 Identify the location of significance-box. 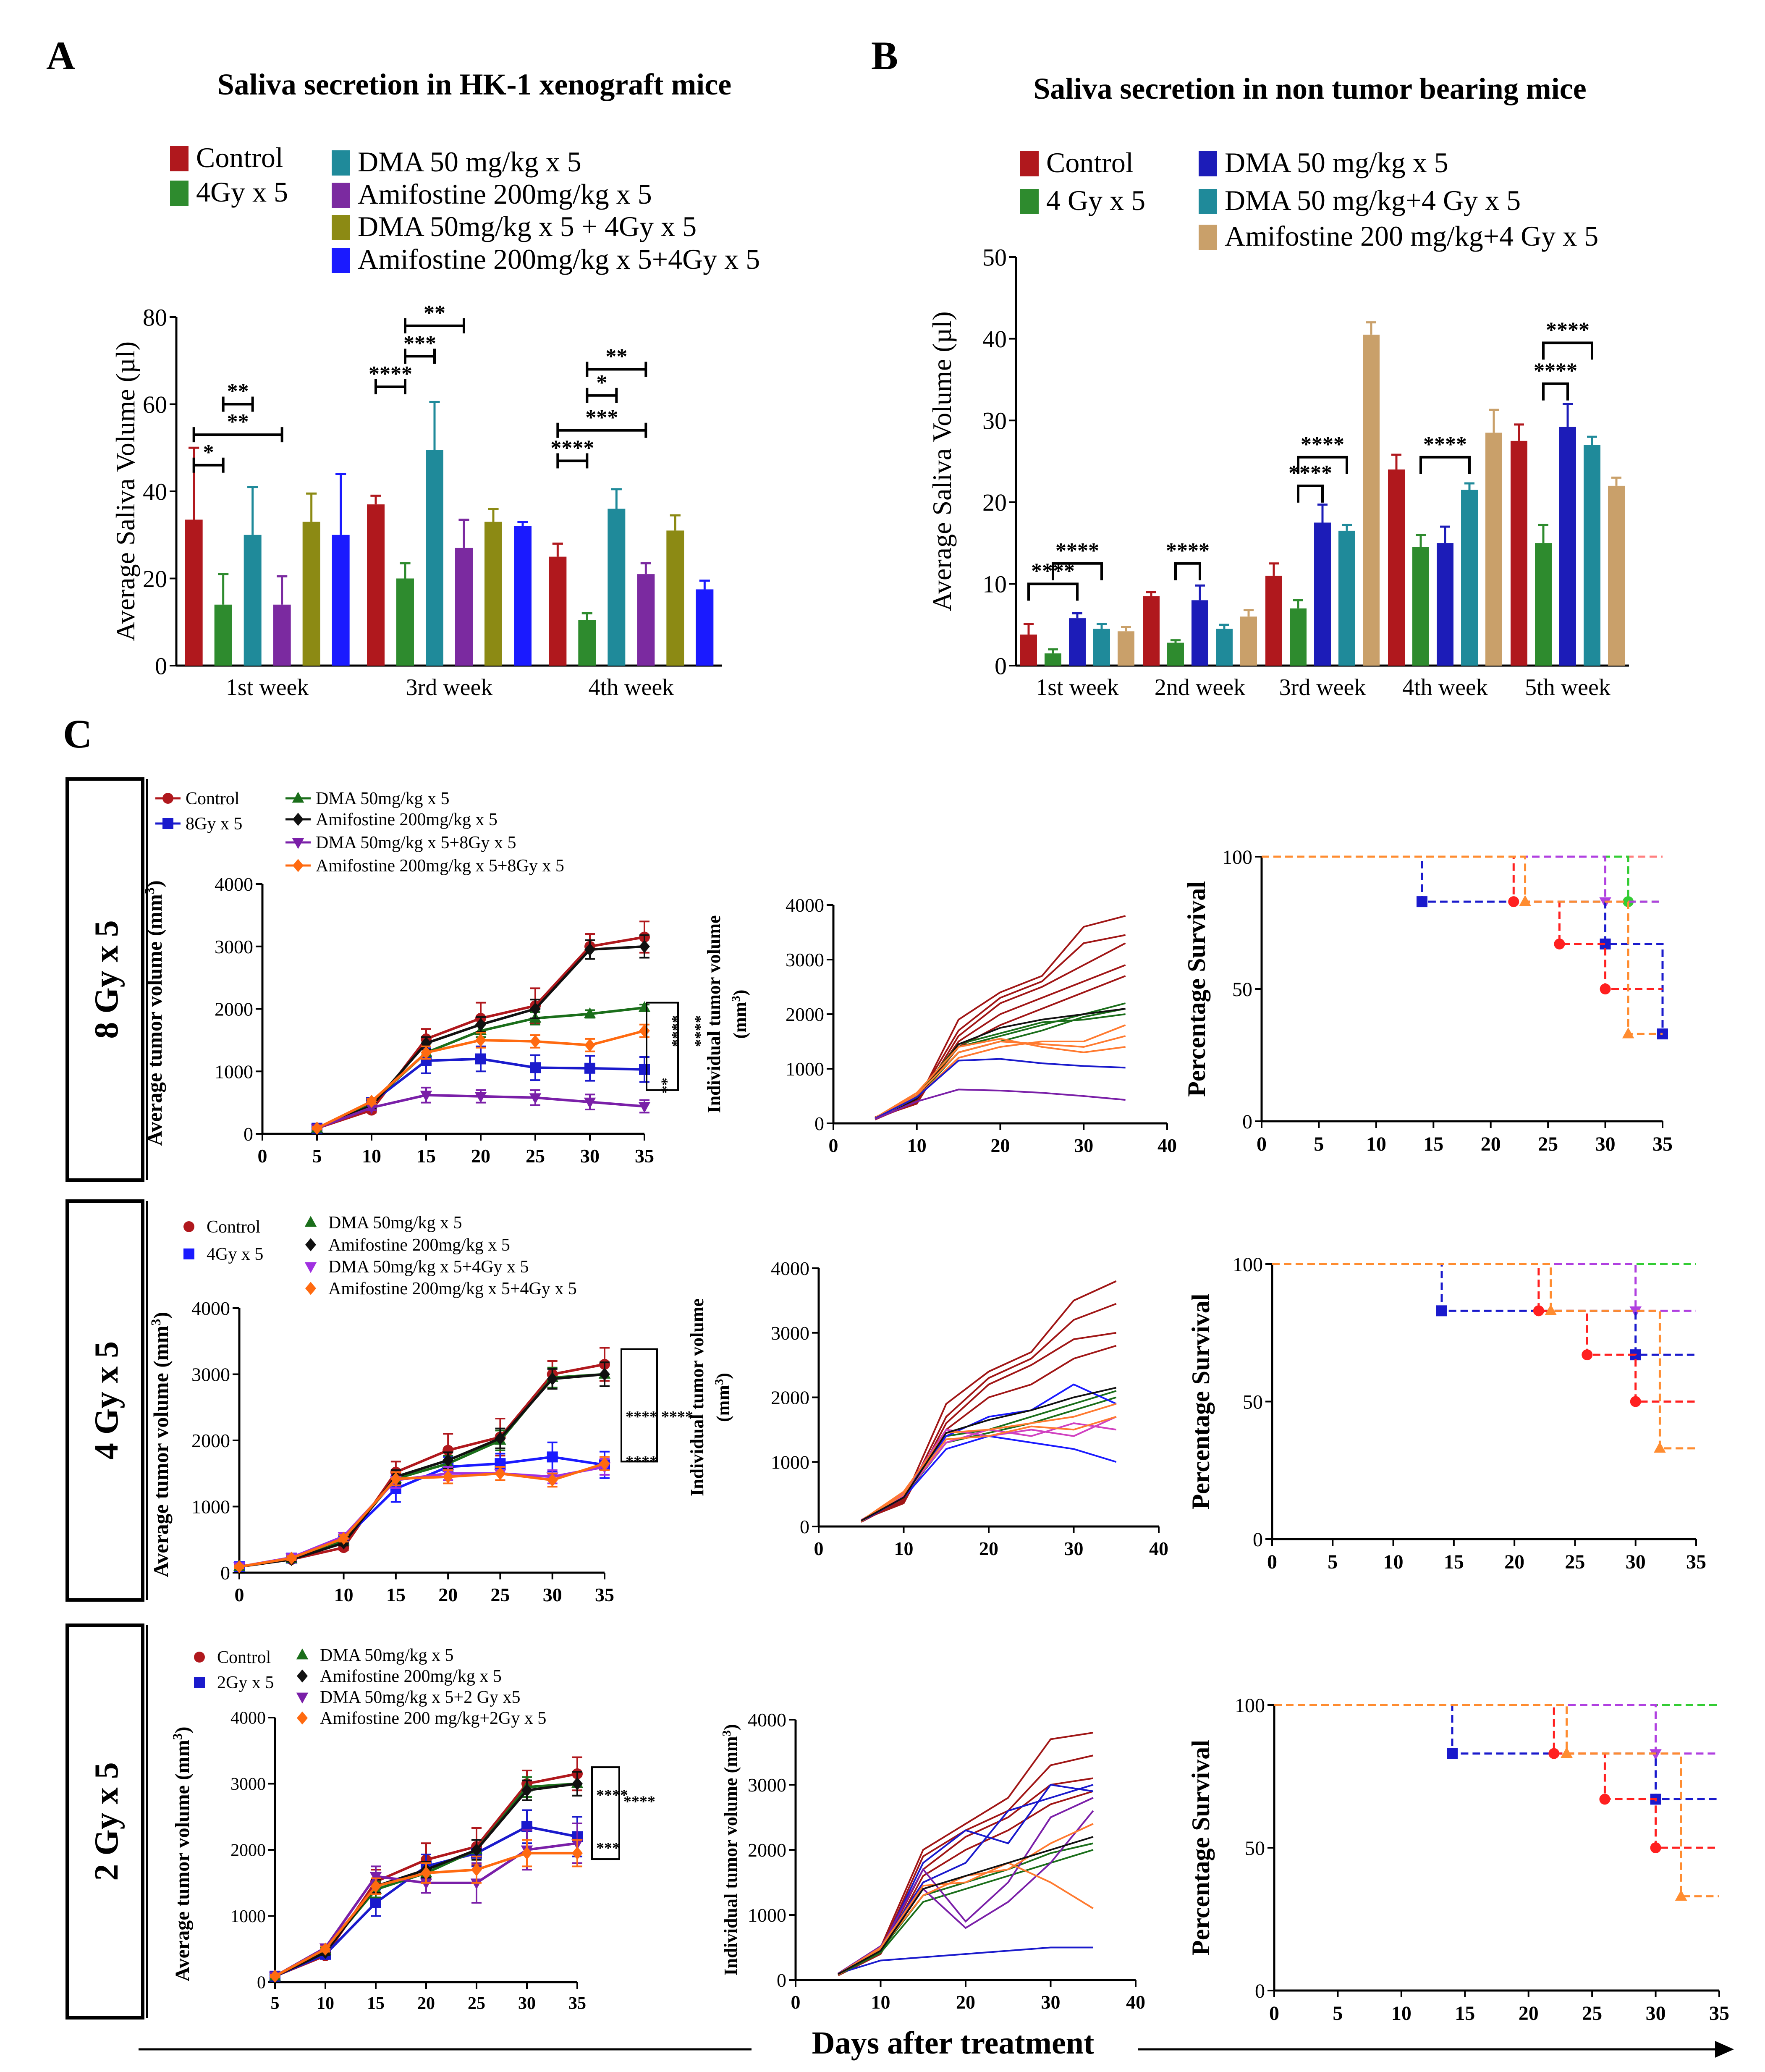
(605, 1813).